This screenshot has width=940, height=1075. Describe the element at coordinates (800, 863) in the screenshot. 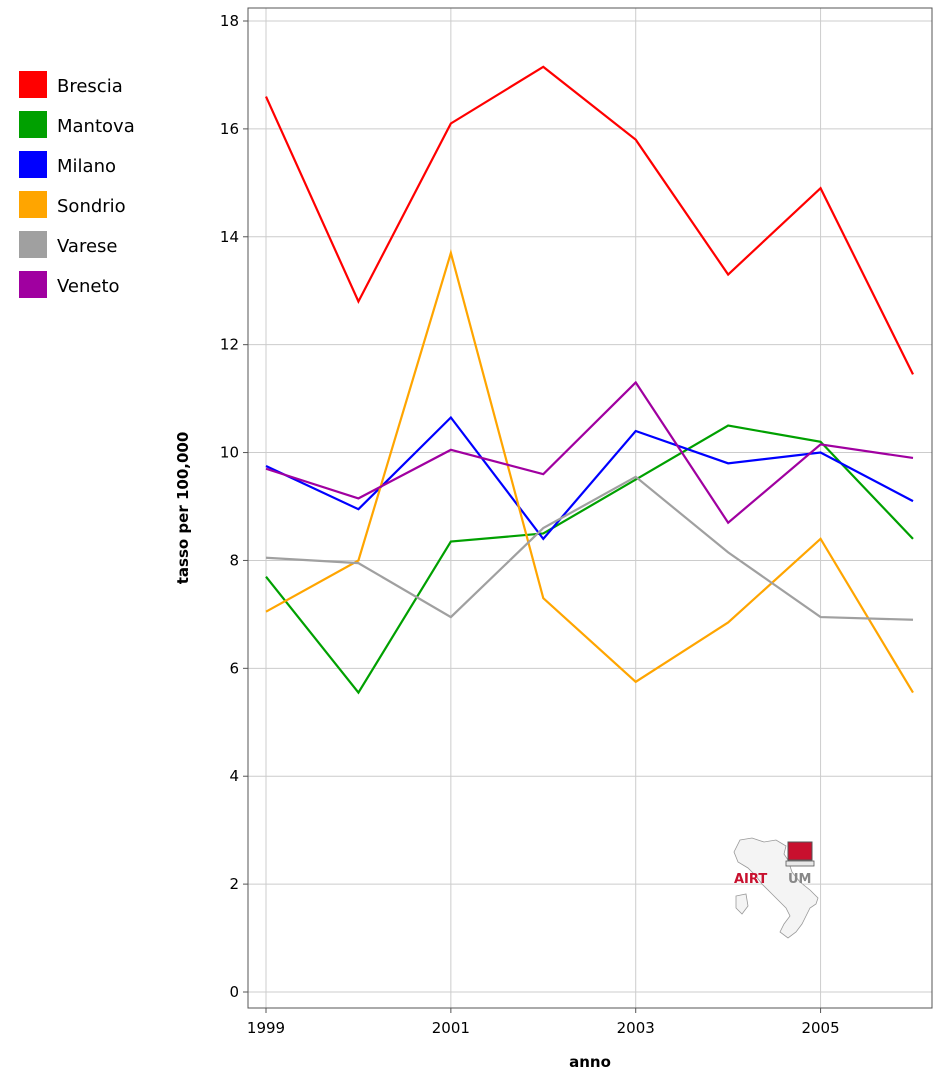

I see `keyboard-icon` at that location.